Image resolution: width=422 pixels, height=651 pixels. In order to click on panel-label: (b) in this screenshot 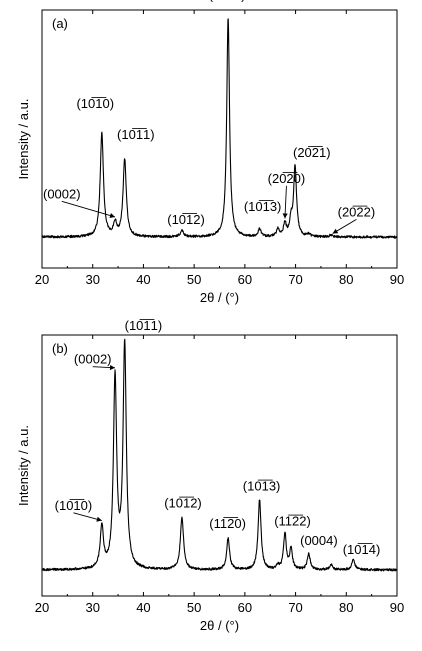, I will do `click(60, 348)`.